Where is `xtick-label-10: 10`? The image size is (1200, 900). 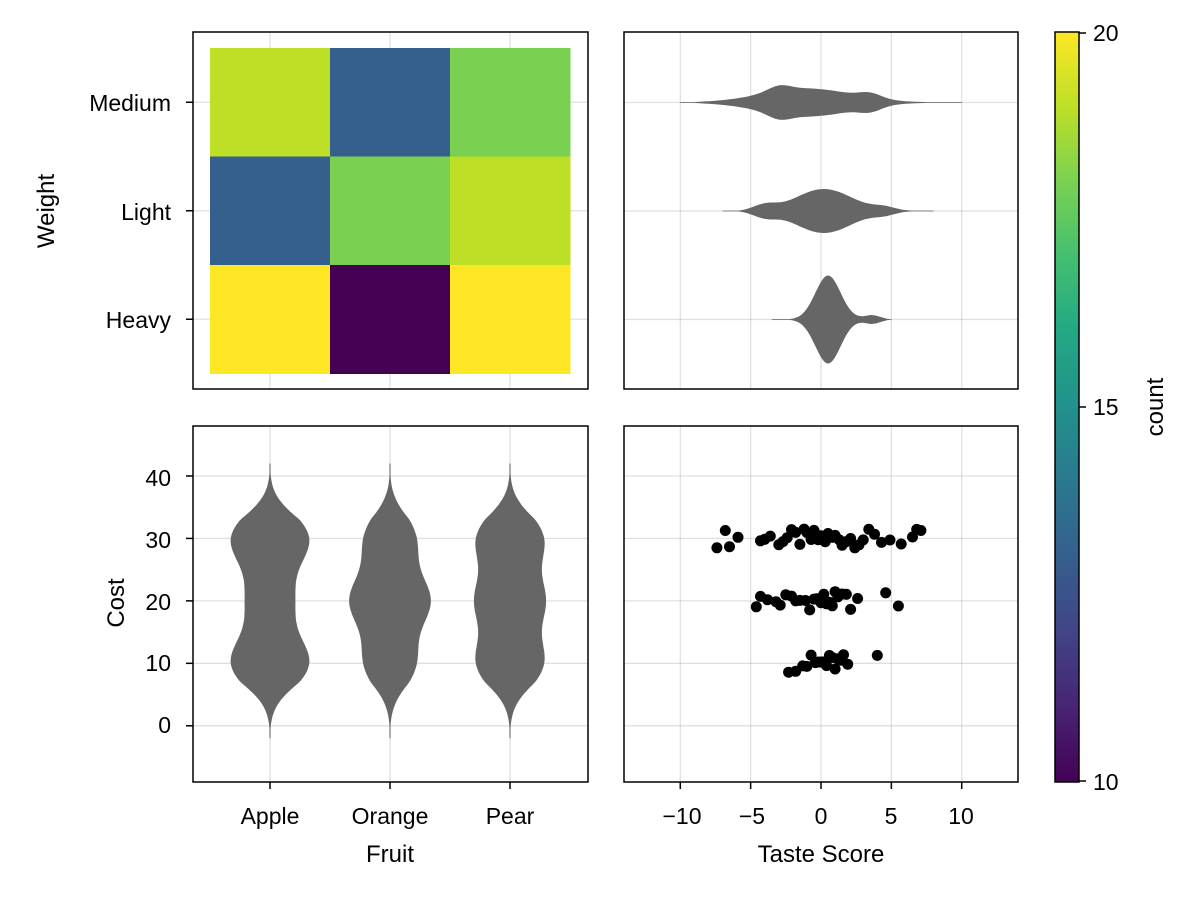 xtick-label-10: 10 is located at coordinates (961, 816).